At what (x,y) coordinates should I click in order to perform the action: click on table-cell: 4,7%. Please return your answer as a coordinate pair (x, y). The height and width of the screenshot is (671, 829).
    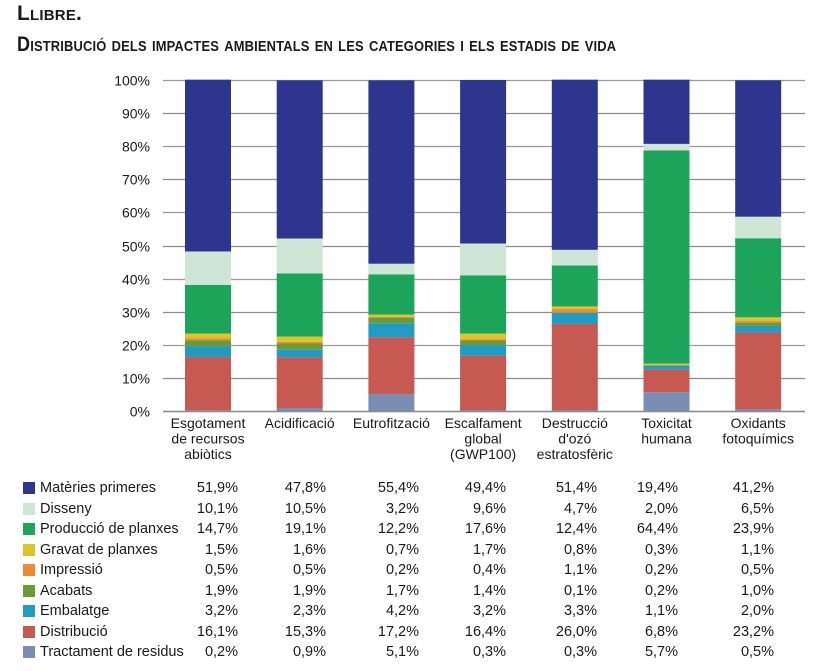
    Looking at the image, I should click on (580, 508).